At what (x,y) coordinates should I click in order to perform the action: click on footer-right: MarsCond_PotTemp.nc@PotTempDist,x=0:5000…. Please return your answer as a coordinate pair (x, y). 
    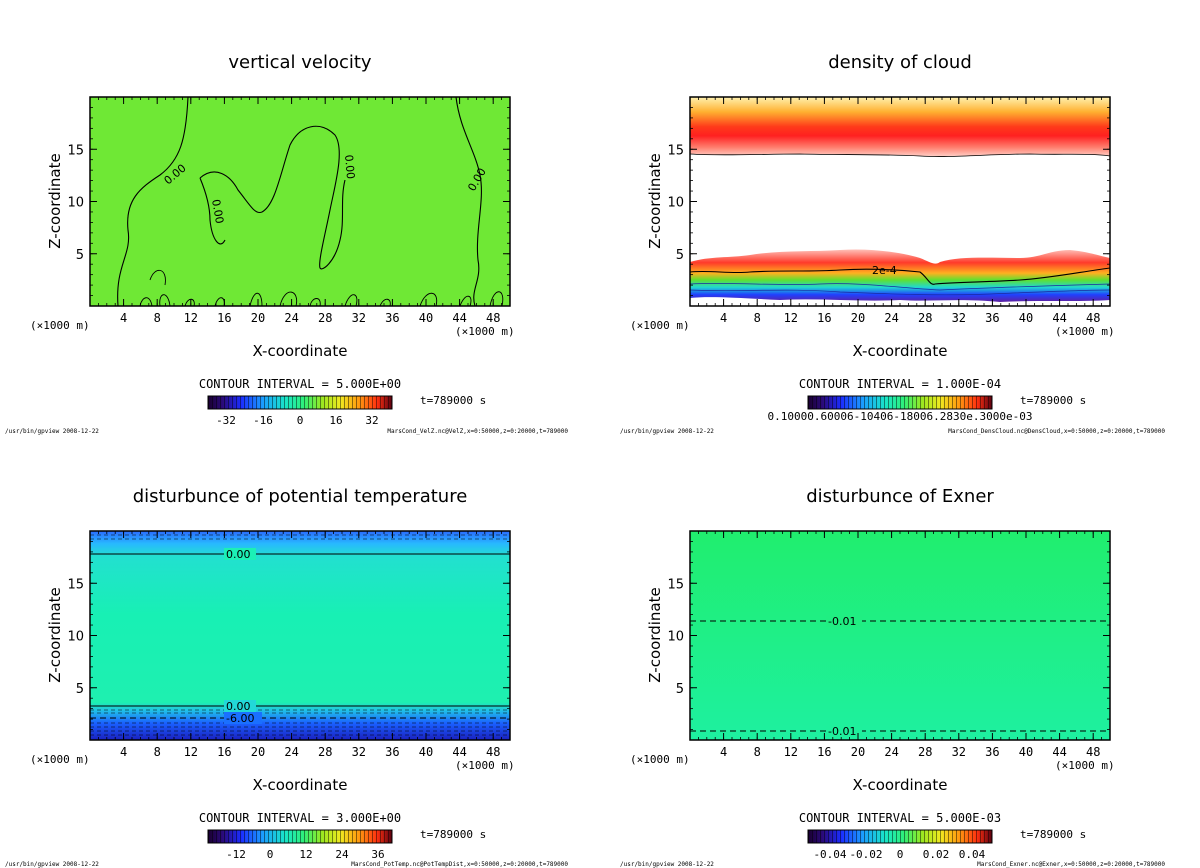
    Looking at the image, I should click on (459, 864).